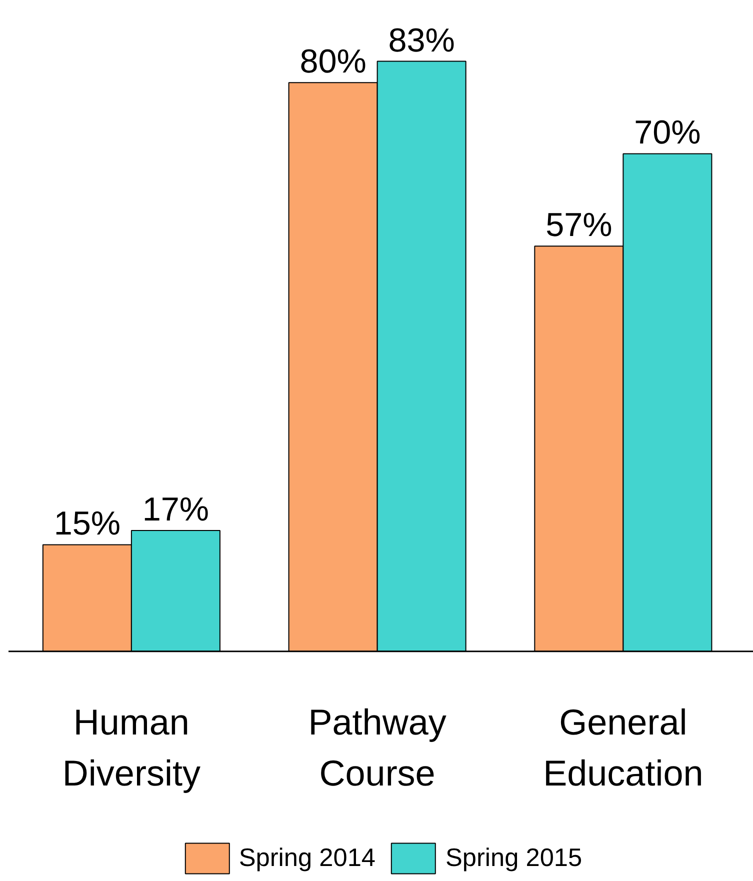  I want to click on legend-label: Spring 2015, so click(514, 858).